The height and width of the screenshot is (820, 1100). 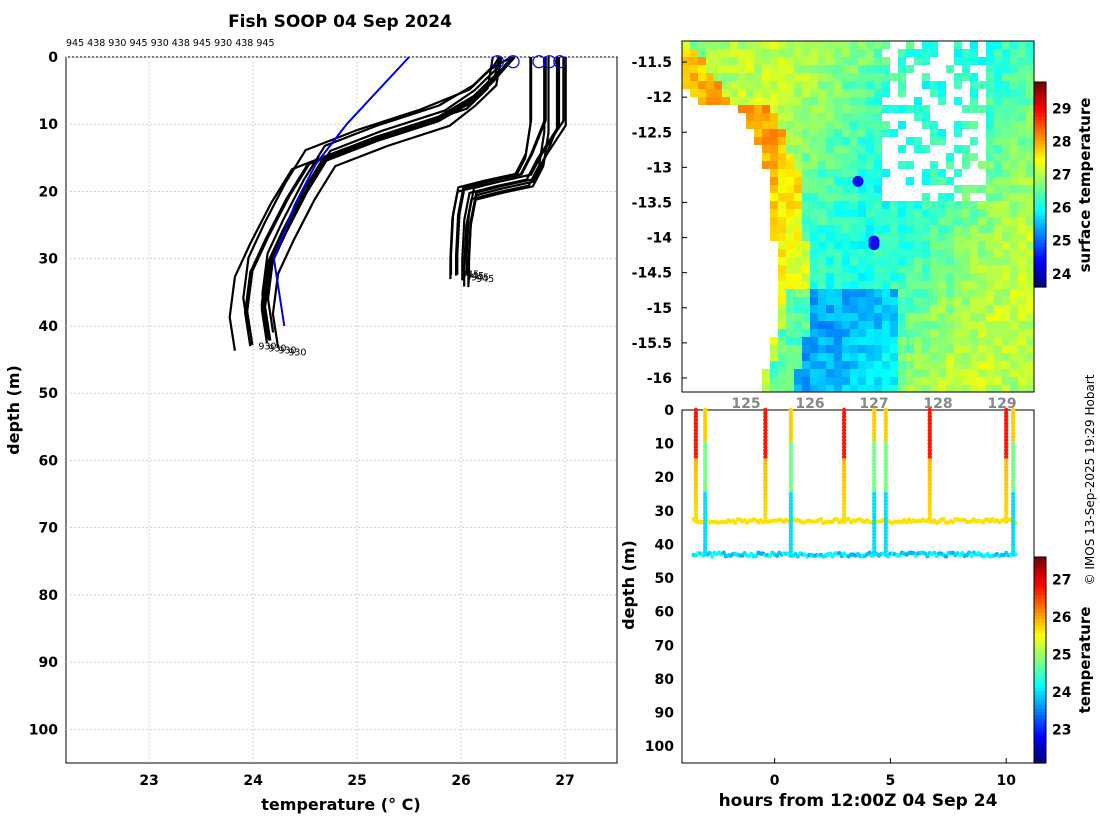 I want to click on profile-y-tick-label: 0, so click(x=53, y=58).